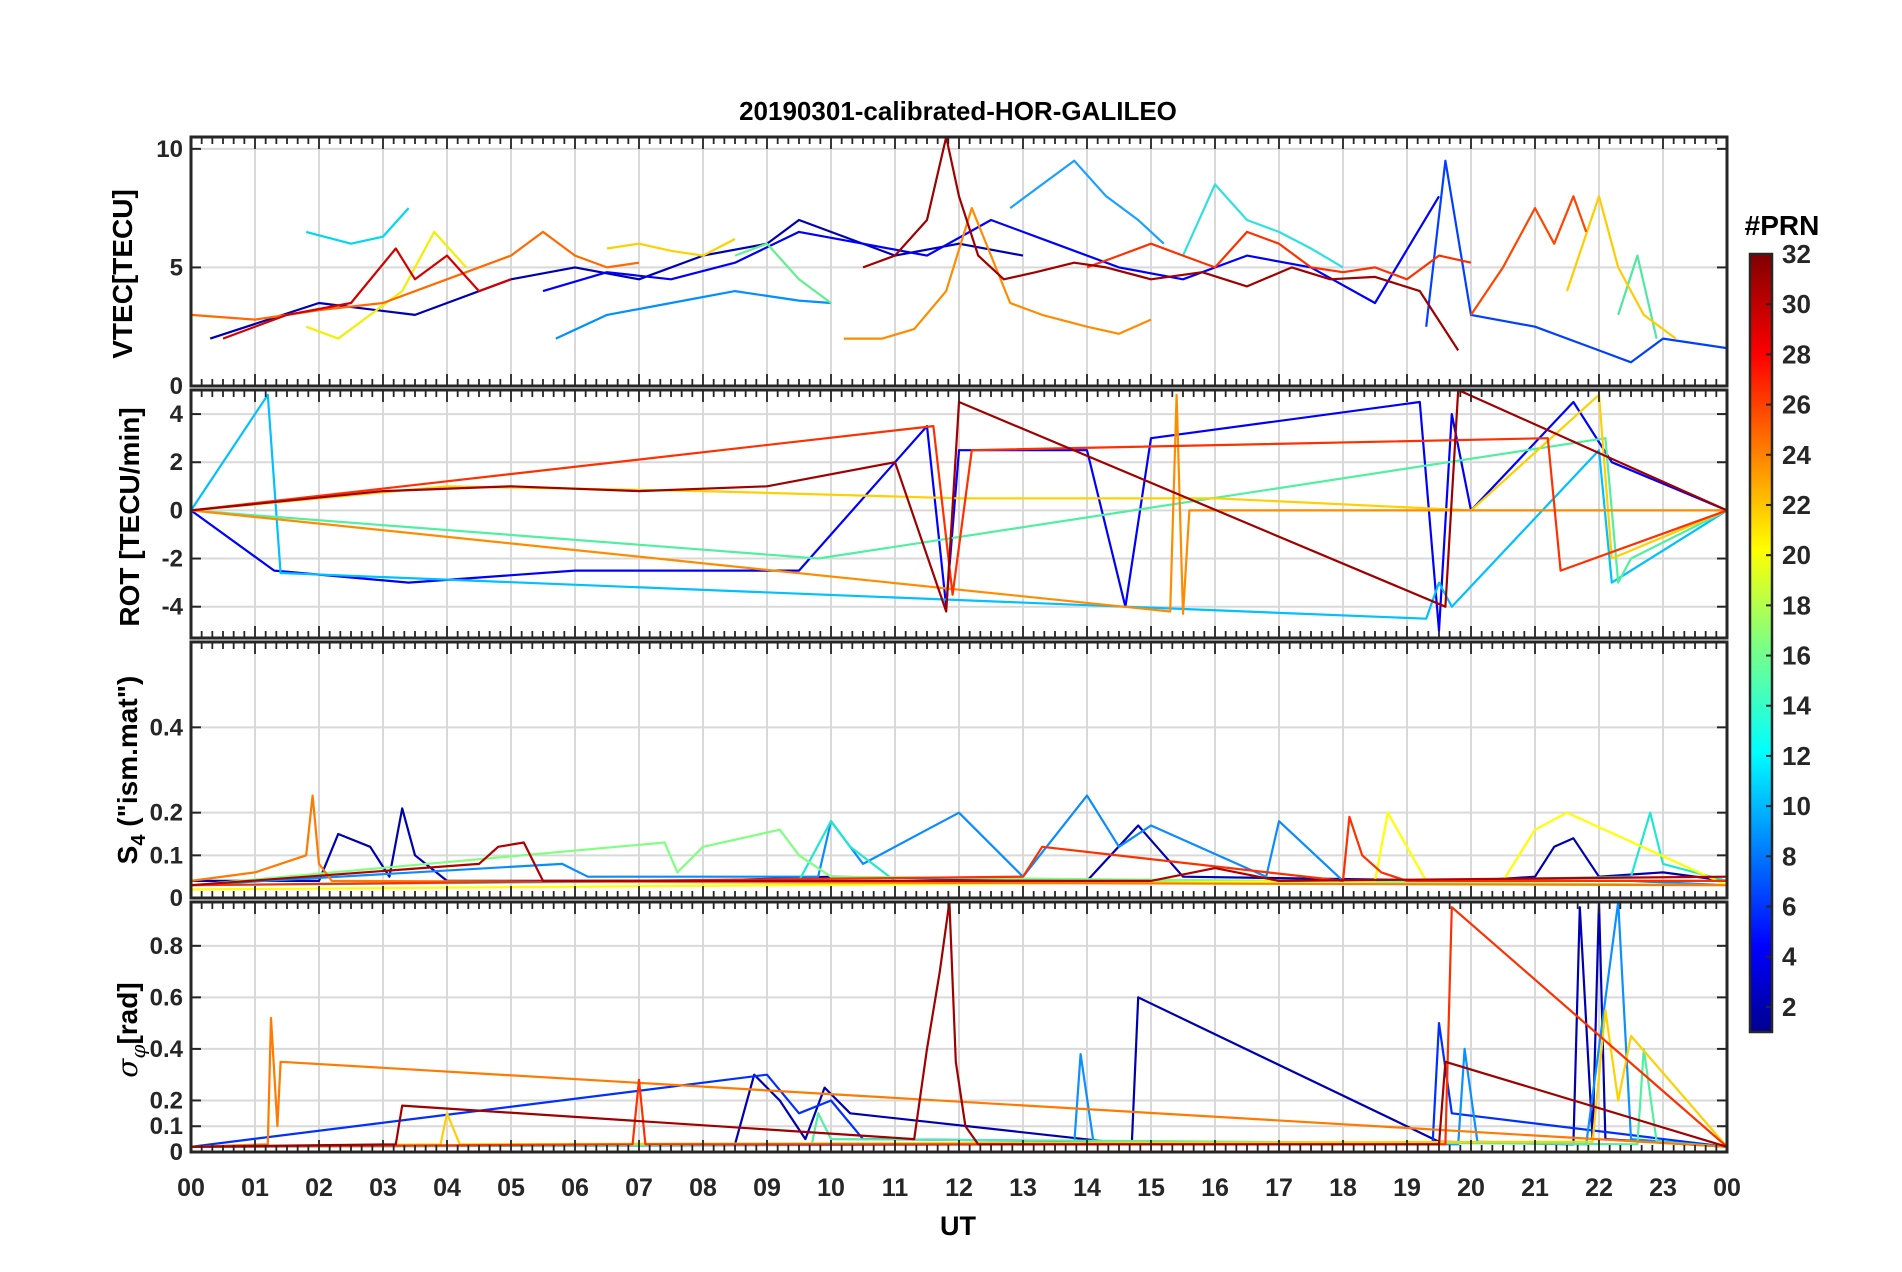 The height and width of the screenshot is (1272, 1902). Describe the element at coordinates (166, 813) in the screenshot. I see `s4-ytick-label: 0.2` at that location.